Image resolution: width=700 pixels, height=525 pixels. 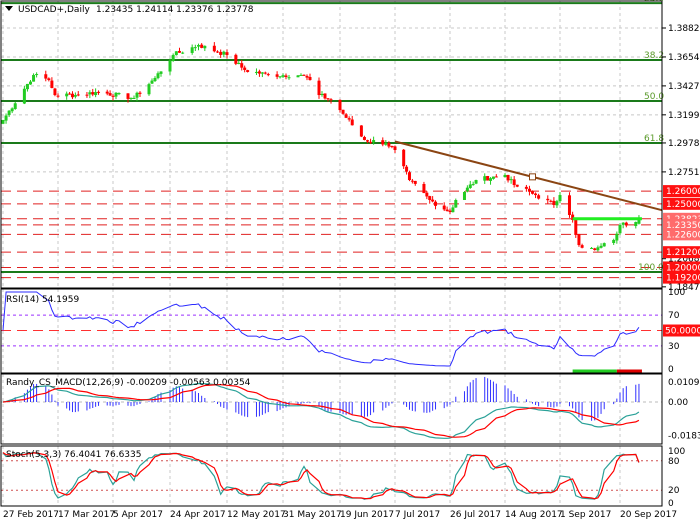 I want to click on macd-tick-label: 0.00, so click(x=678, y=403).